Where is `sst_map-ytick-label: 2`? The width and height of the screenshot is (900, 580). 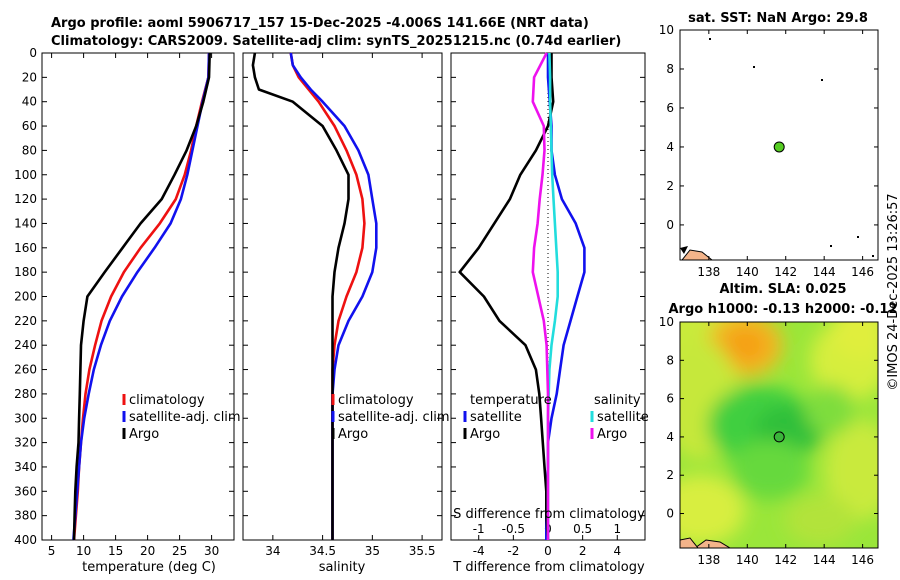
sst_map-ytick-label: 2 is located at coordinates (670, 186).